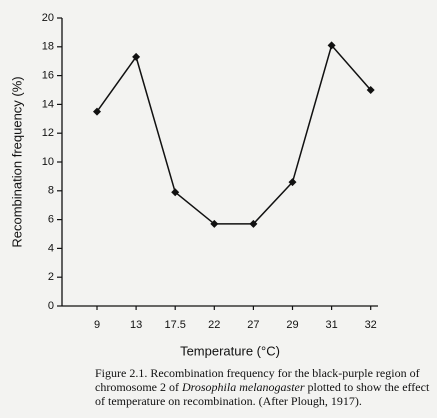 The height and width of the screenshot is (418, 437). Describe the element at coordinates (331, 325) in the screenshot. I see `x-tick-label: 31` at that location.